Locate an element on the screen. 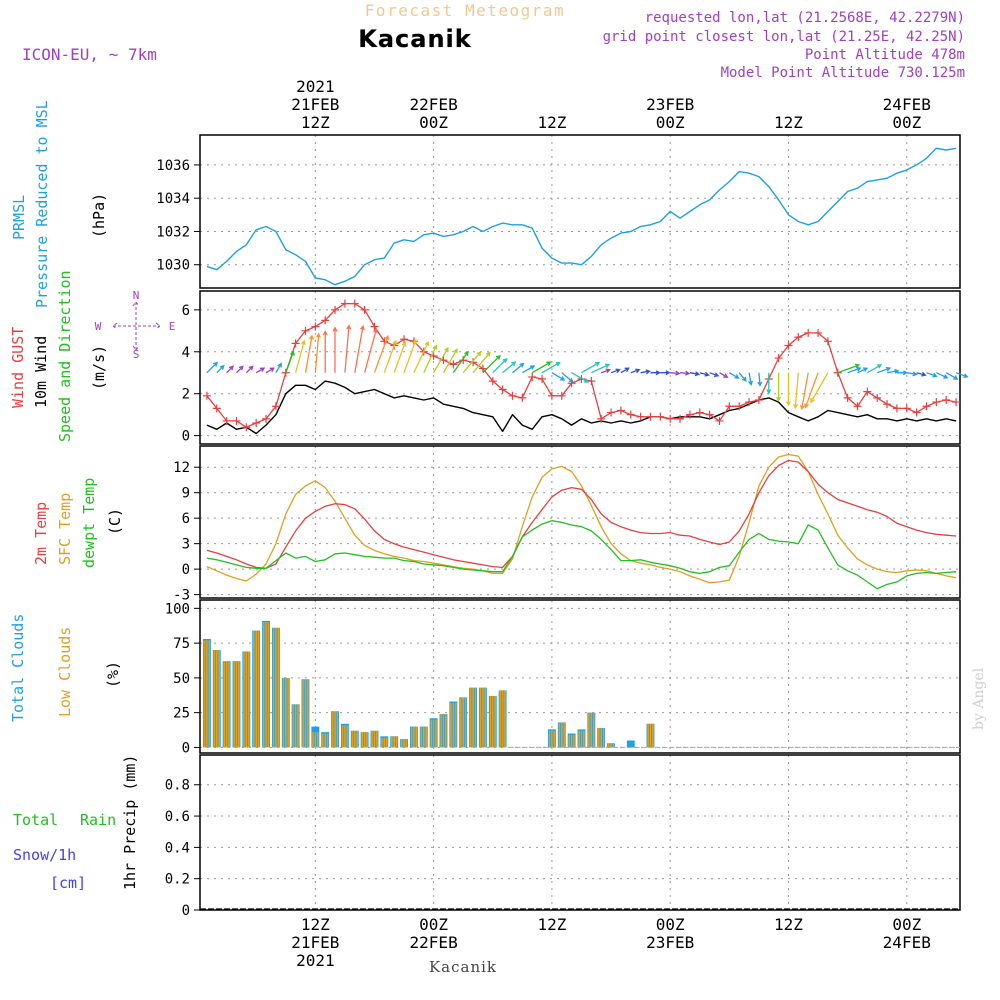 The height and width of the screenshot is (1000, 1000). clouds-unit: (%) is located at coordinates (113, 674).